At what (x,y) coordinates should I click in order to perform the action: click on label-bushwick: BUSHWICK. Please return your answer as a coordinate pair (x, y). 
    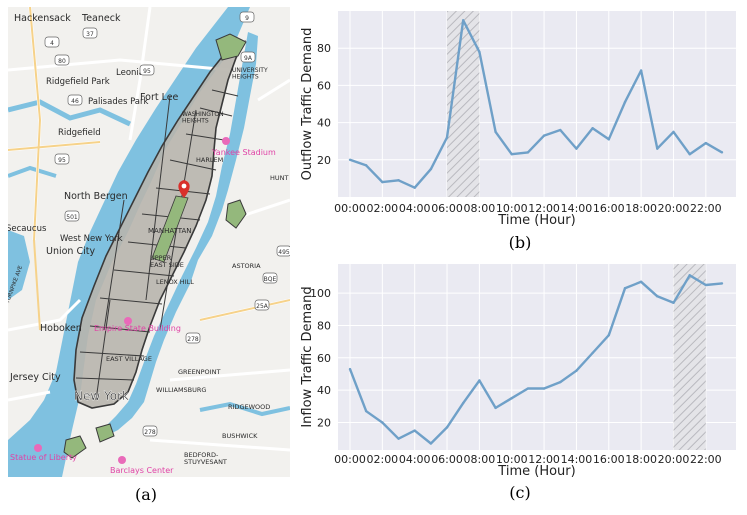
    Looking at the image, I should click on (240, 436).